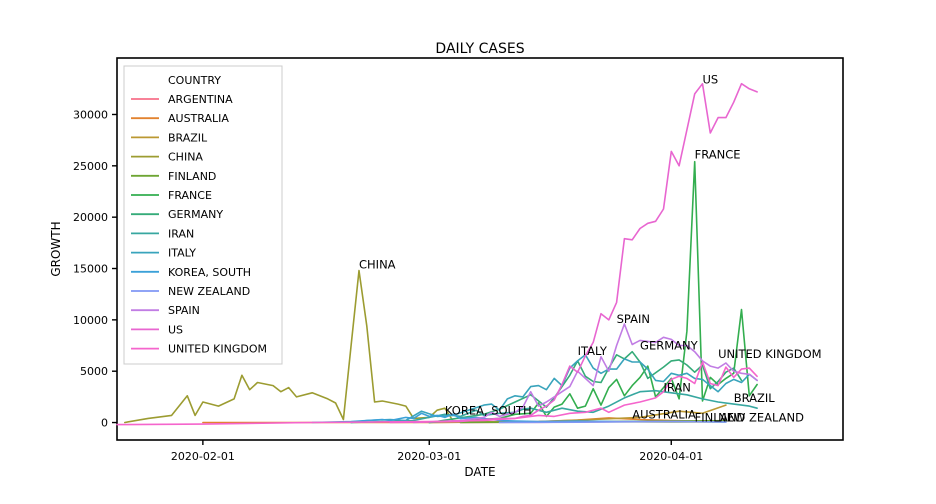  Describe the element at coordinates (664, 414) in the screenshot. I see `annotation-label: AUSTRALIA` at that location.